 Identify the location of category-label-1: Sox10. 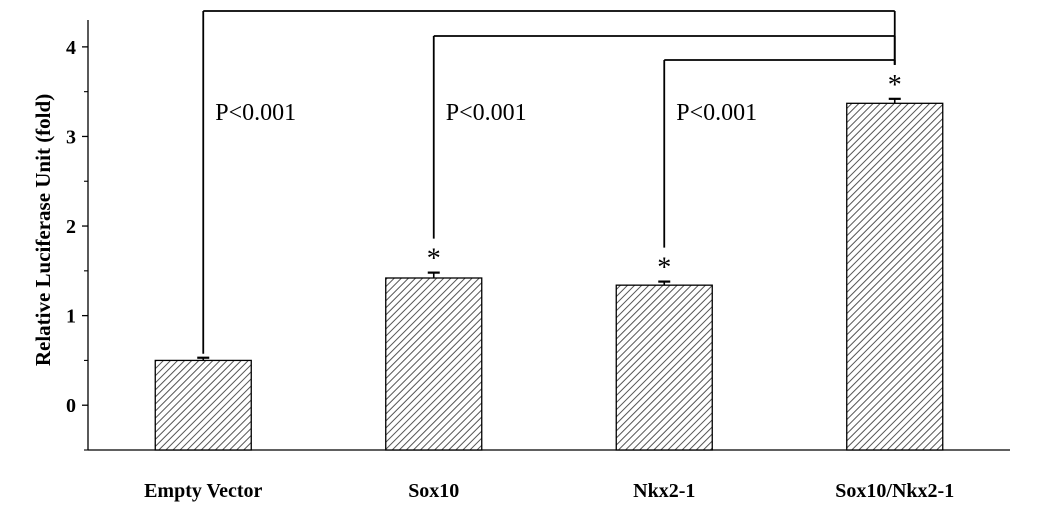
(433, 491).